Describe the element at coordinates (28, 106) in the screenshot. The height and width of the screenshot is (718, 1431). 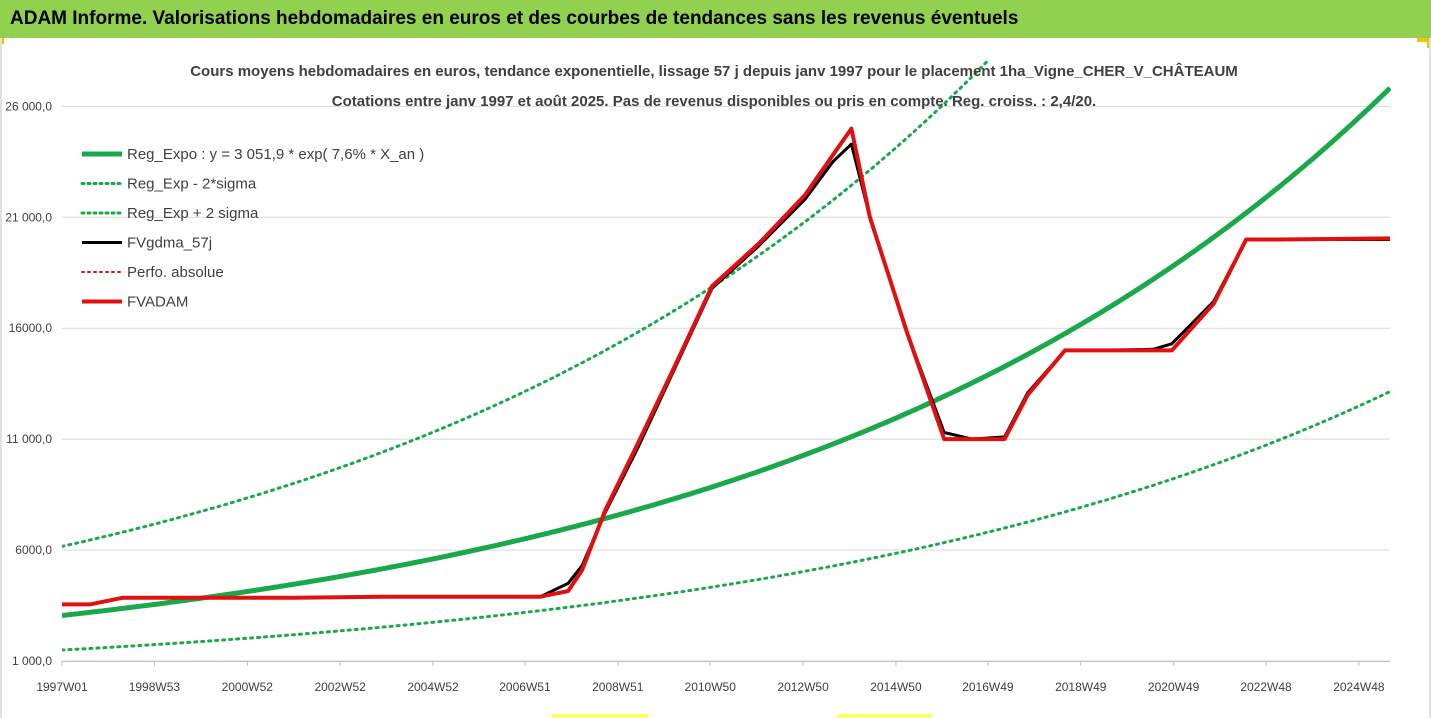
I see `y-tick-label-5: 26 000,0` at that location.